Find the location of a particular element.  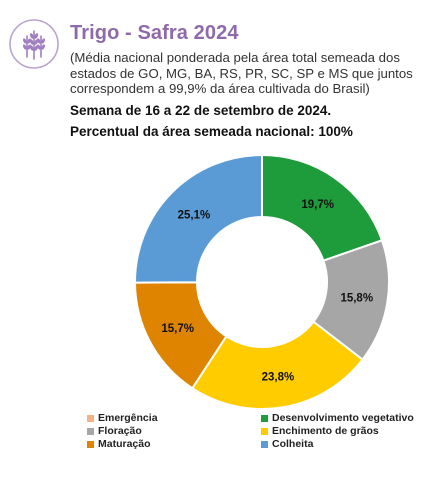

week-label: Semana de 16 a 22 de setembro de 2024. is located at coordinates (201, 110).